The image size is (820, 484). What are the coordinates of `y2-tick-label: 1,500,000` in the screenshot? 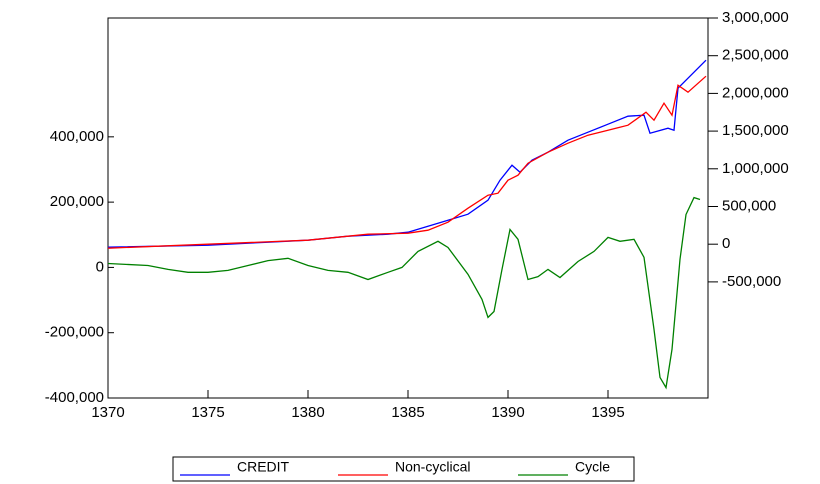 It's located at (755, 130).